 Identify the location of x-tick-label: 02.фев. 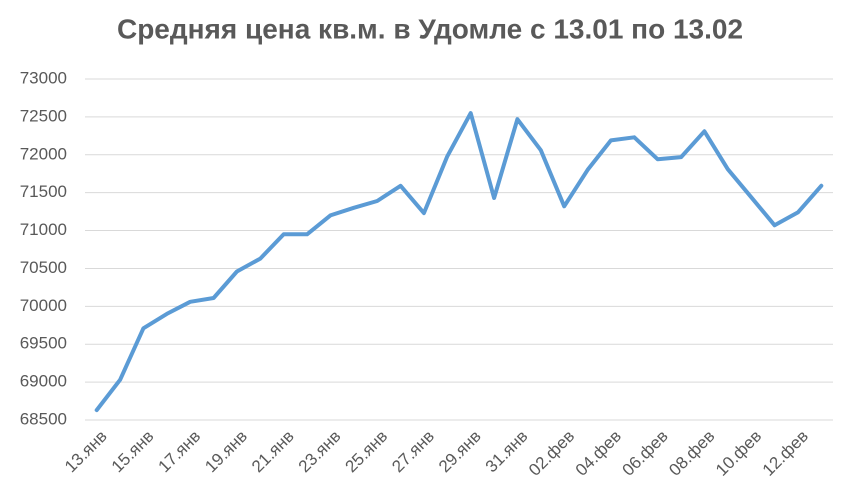
(551, 453).